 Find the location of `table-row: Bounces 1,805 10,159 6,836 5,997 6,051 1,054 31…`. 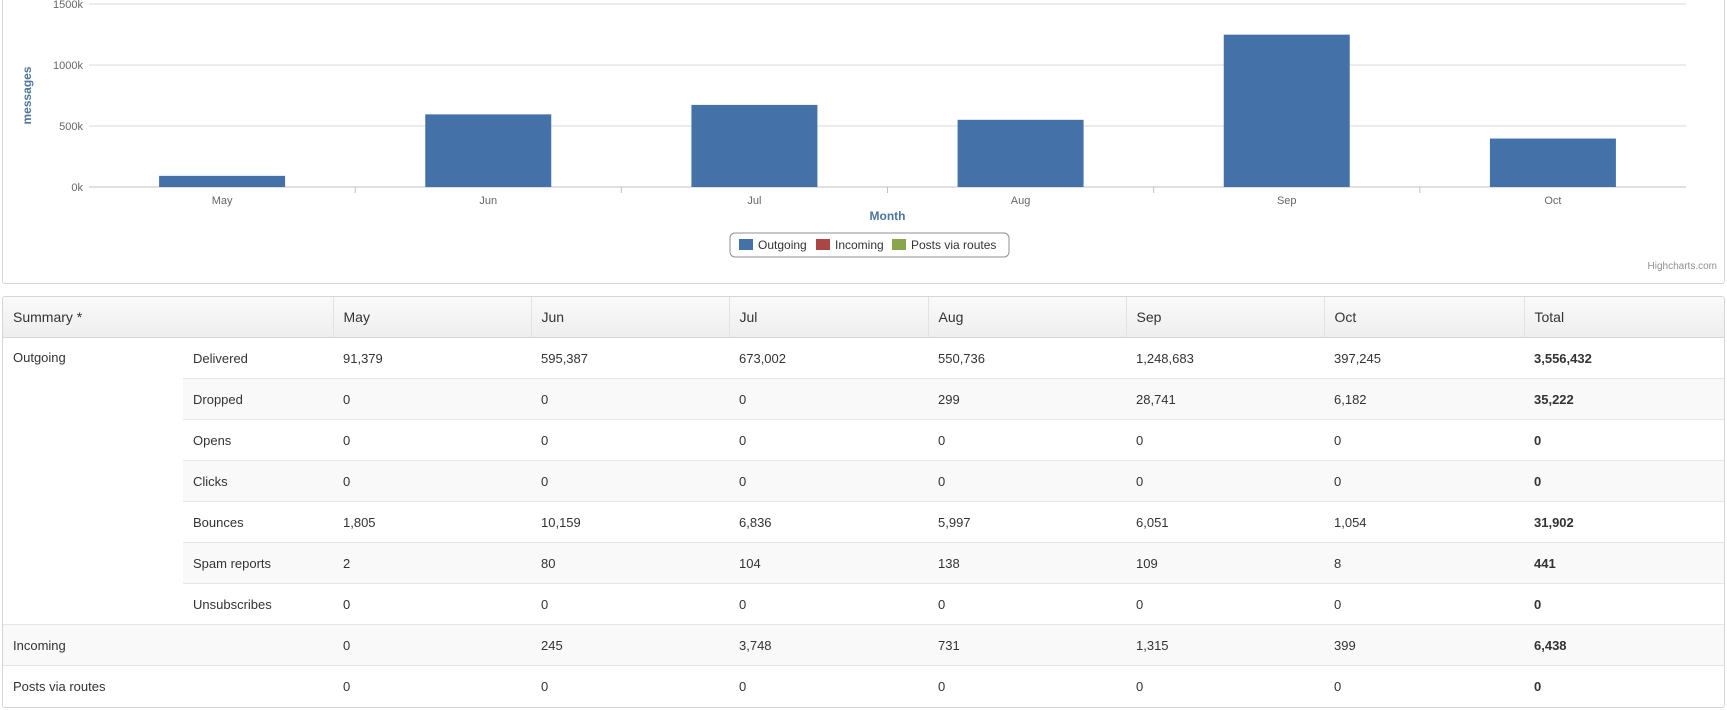

table-row: Bounces 1,805 10,159 6,836 5,997 6,051 1,054 31… is located at coordinates (863, 522).